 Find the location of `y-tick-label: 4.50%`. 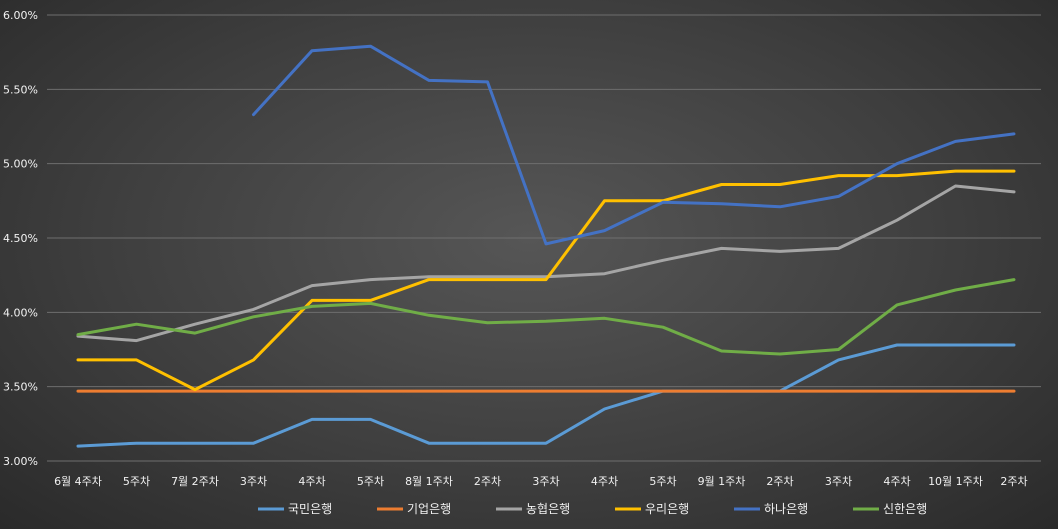

y-tick-label: 4.50% is located at coordinates (20, 238).